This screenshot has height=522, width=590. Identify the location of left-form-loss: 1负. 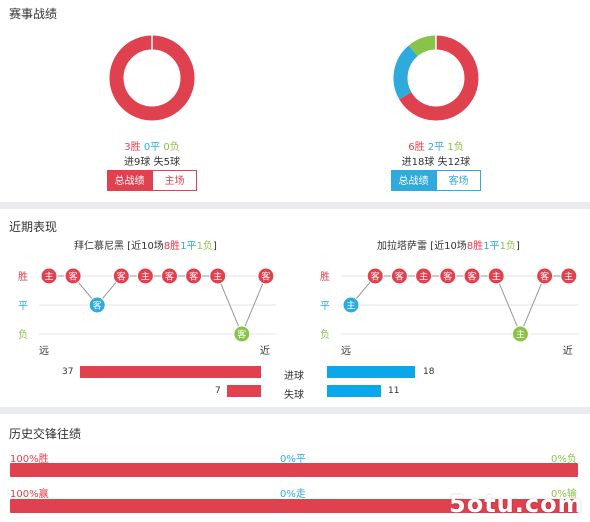
(204, 246).